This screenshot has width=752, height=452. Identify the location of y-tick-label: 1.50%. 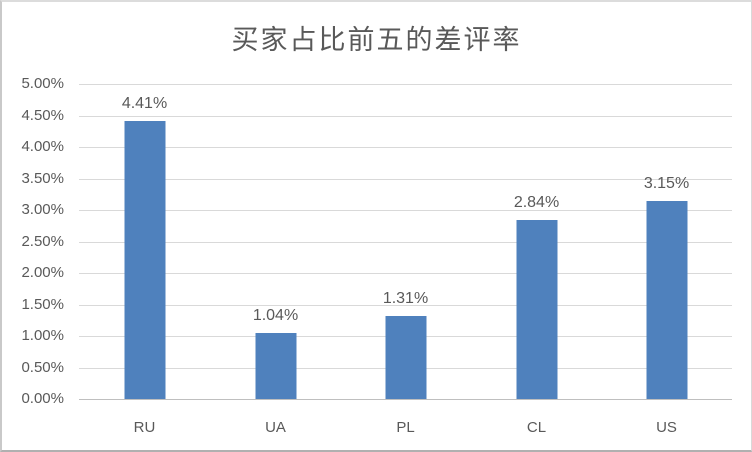
(42, 304).